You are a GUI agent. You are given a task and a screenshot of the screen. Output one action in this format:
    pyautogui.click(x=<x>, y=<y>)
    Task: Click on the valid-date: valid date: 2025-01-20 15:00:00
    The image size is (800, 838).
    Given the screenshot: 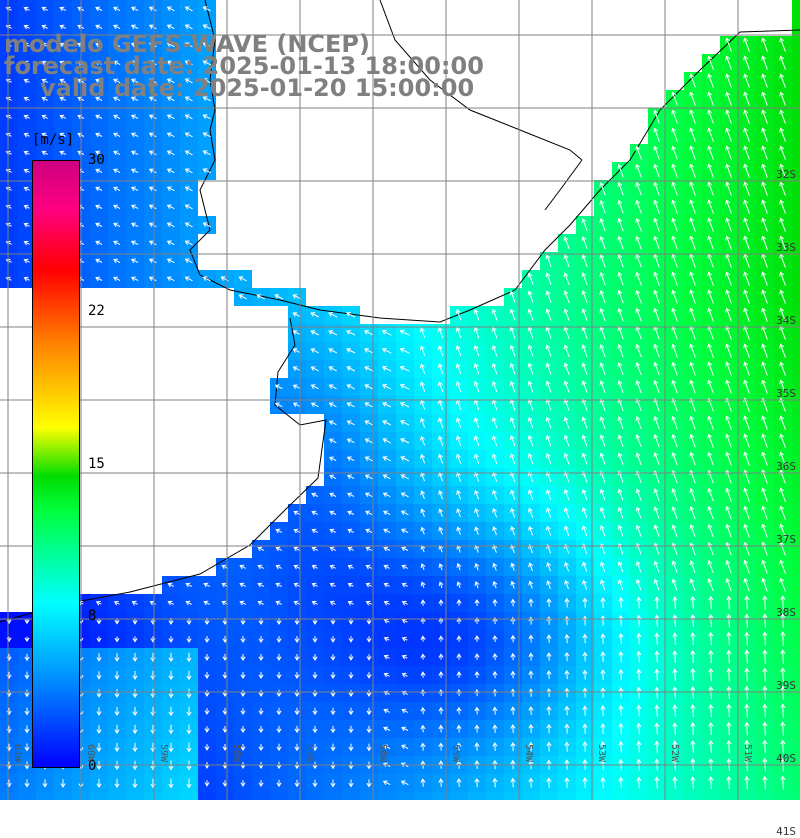 What is the action you would take?
    pyautogui.click(x=257, y=88)
    